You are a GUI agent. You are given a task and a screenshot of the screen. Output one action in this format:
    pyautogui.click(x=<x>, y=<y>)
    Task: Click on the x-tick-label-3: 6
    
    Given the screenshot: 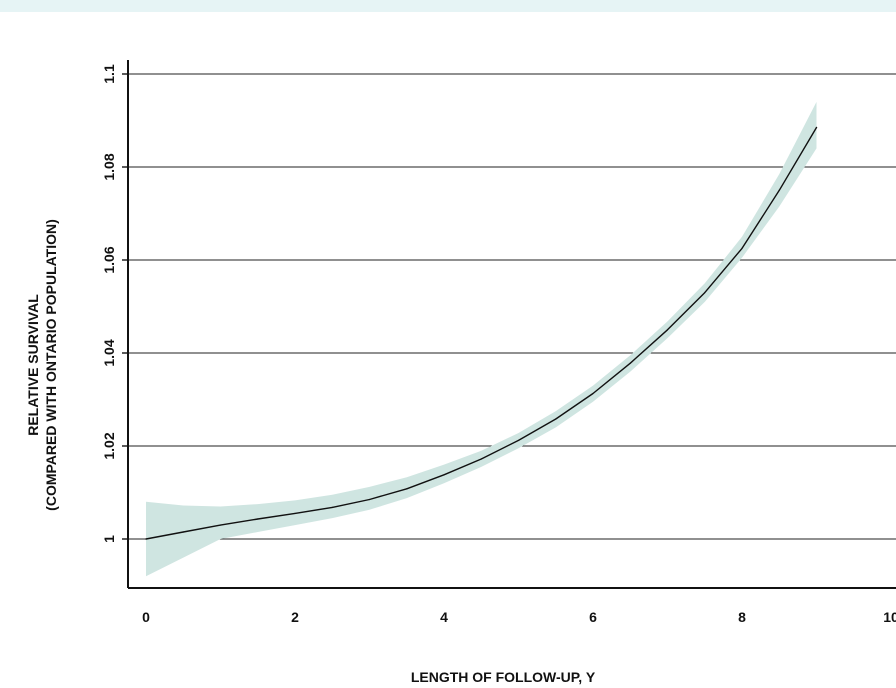 What is the action you would take?
    pyautogui.click(x=593, y=617)
    